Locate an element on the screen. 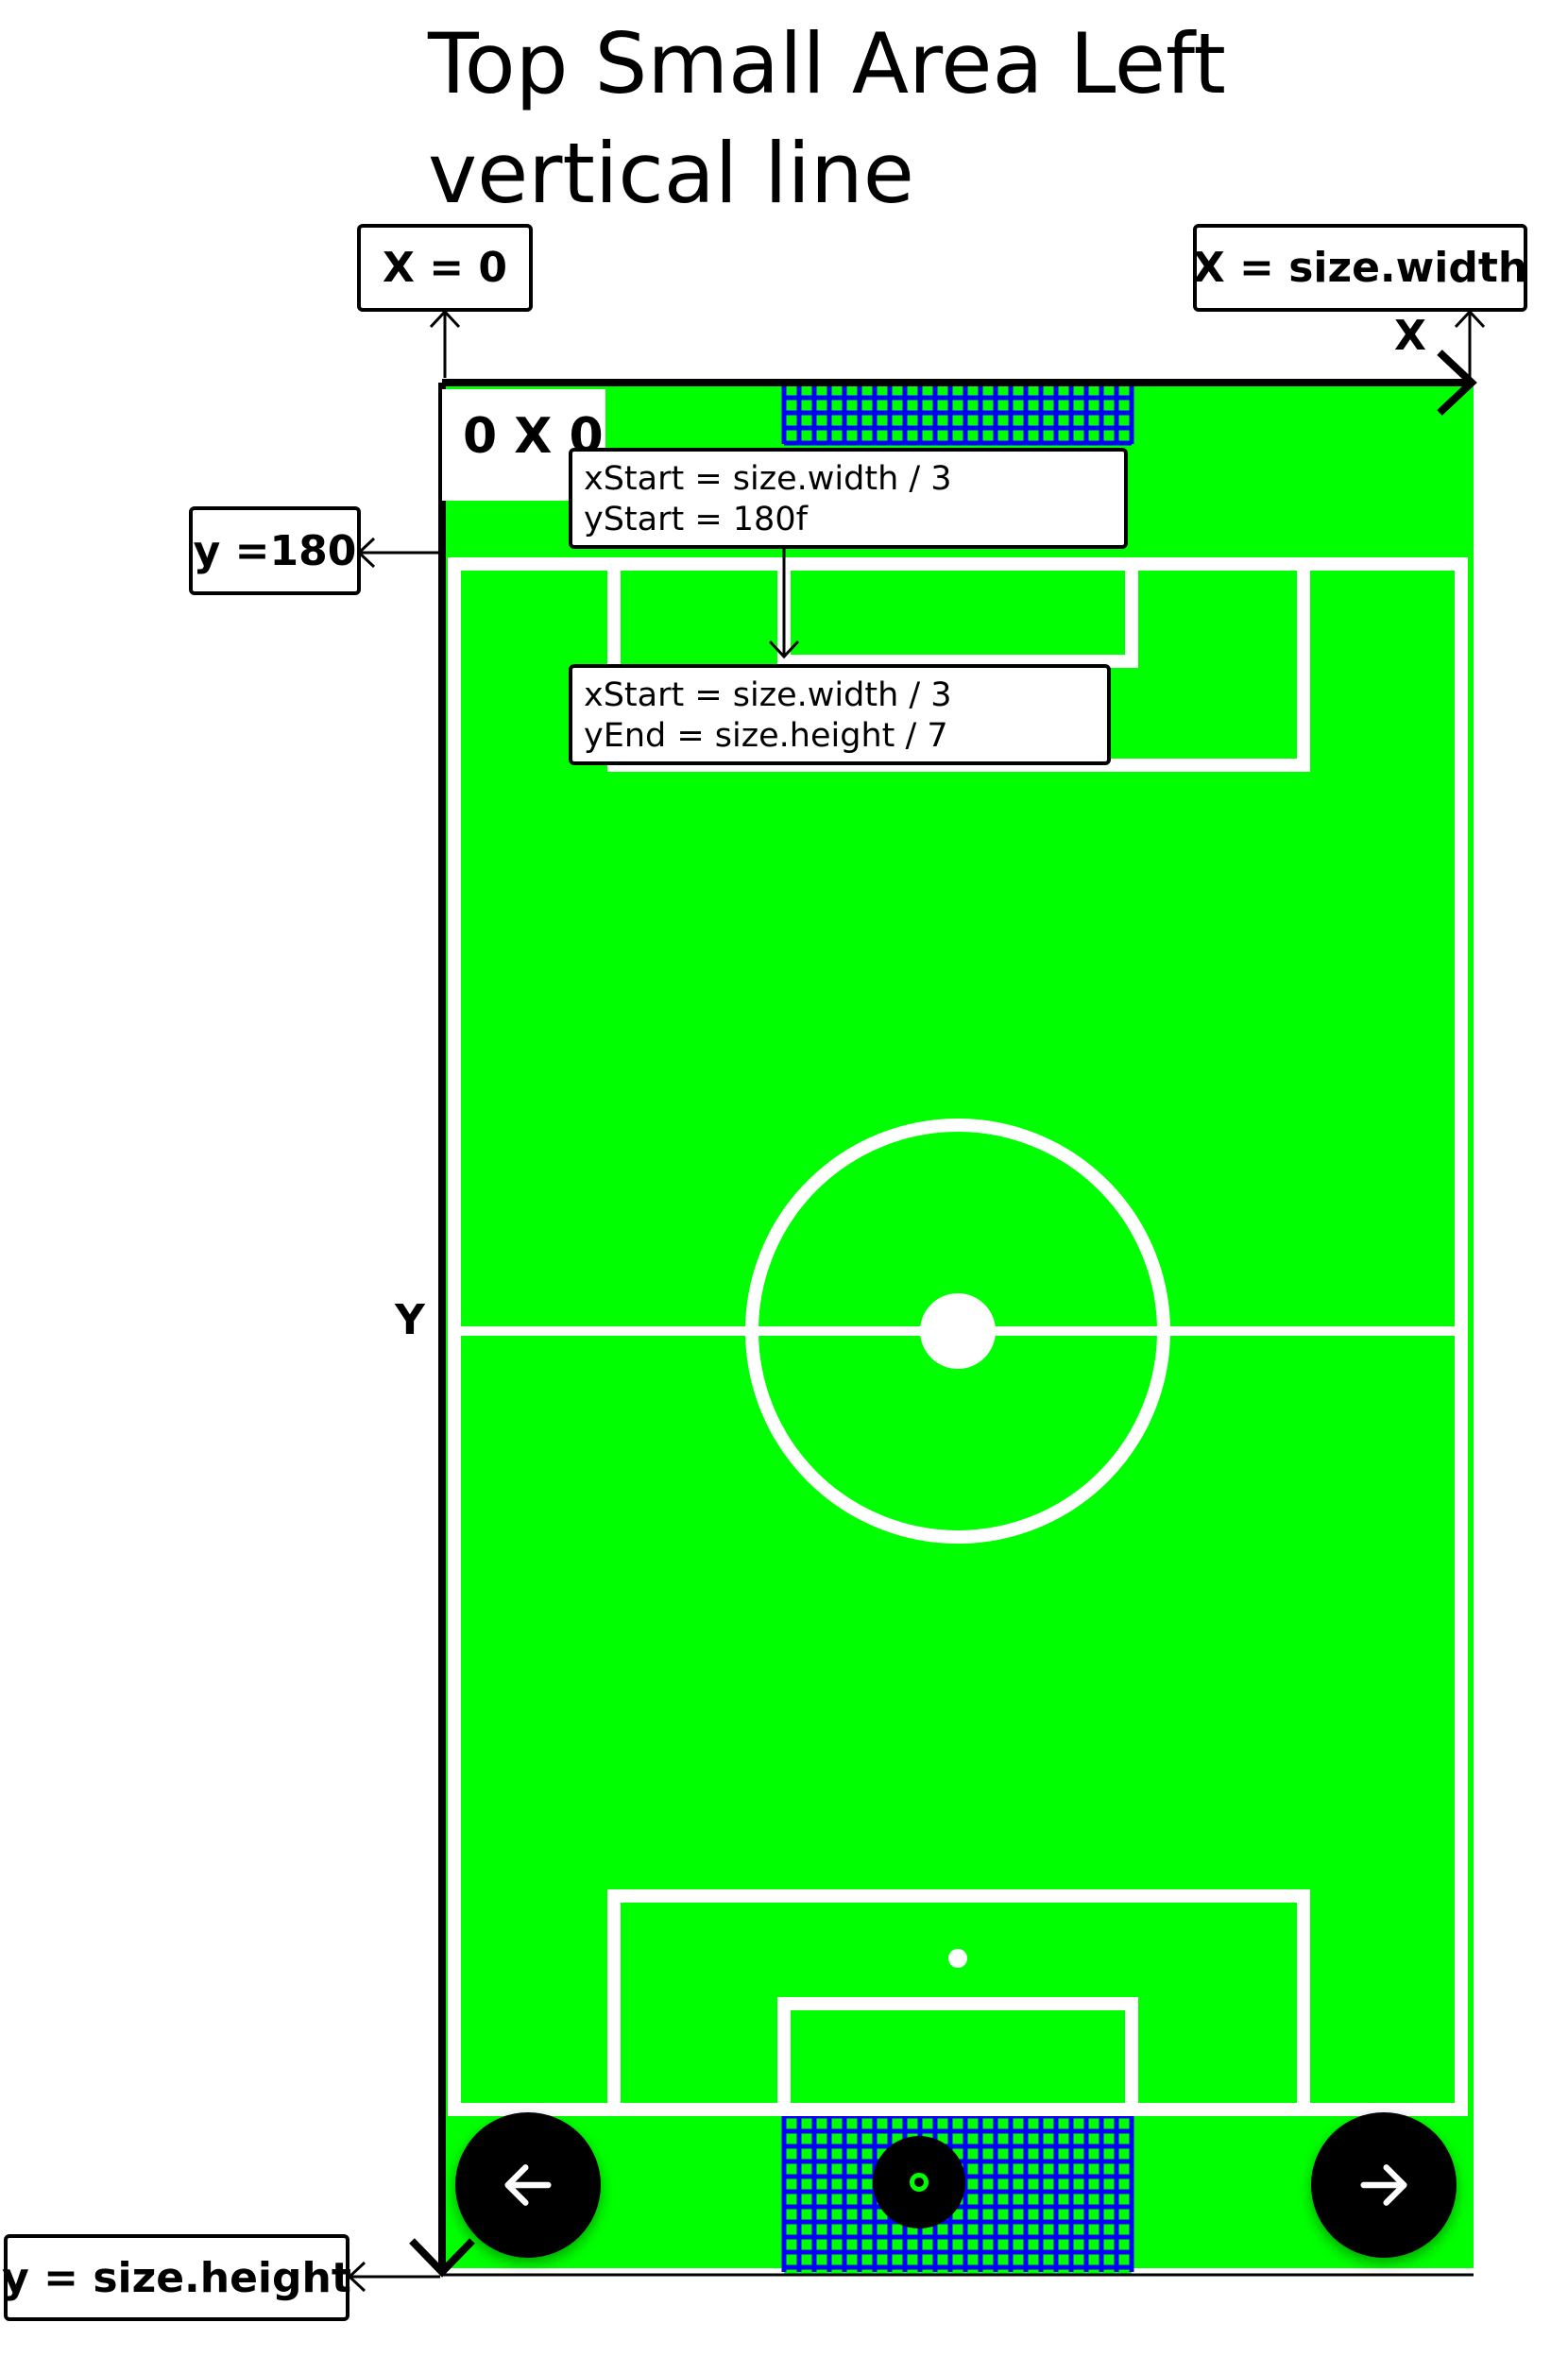 The image size is (1568, 2374). y-axis-label: Y is located at coordinates (410, 1320).